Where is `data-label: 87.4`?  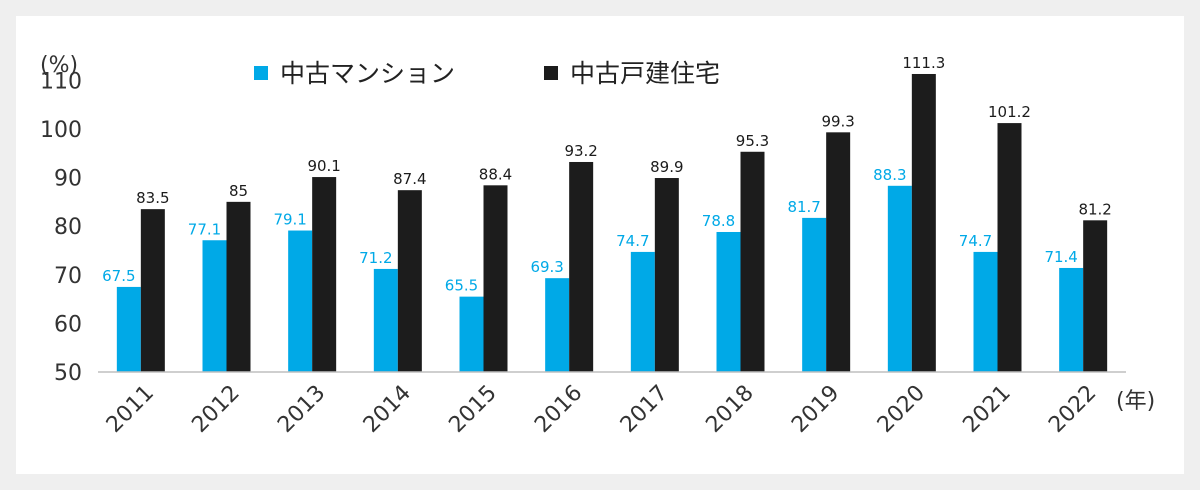
data-label: 87.4 is located at coordinates (409, 179).